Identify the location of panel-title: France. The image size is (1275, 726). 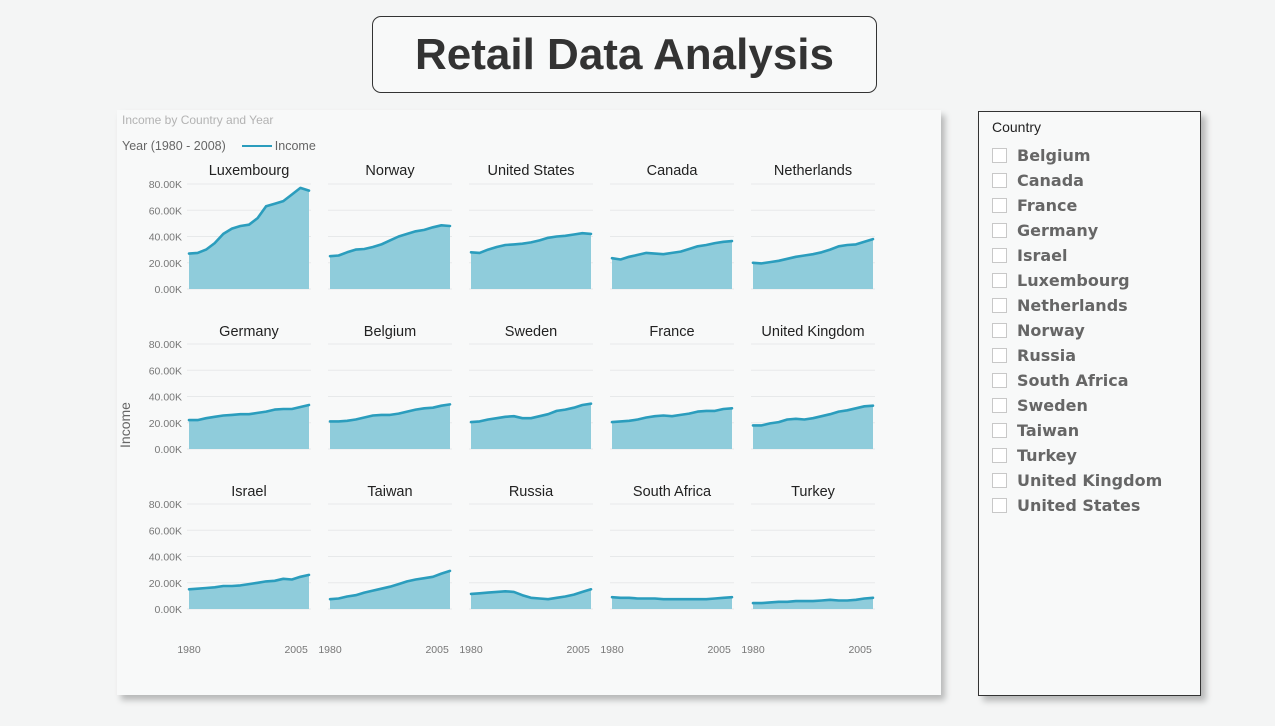
(671, 332).